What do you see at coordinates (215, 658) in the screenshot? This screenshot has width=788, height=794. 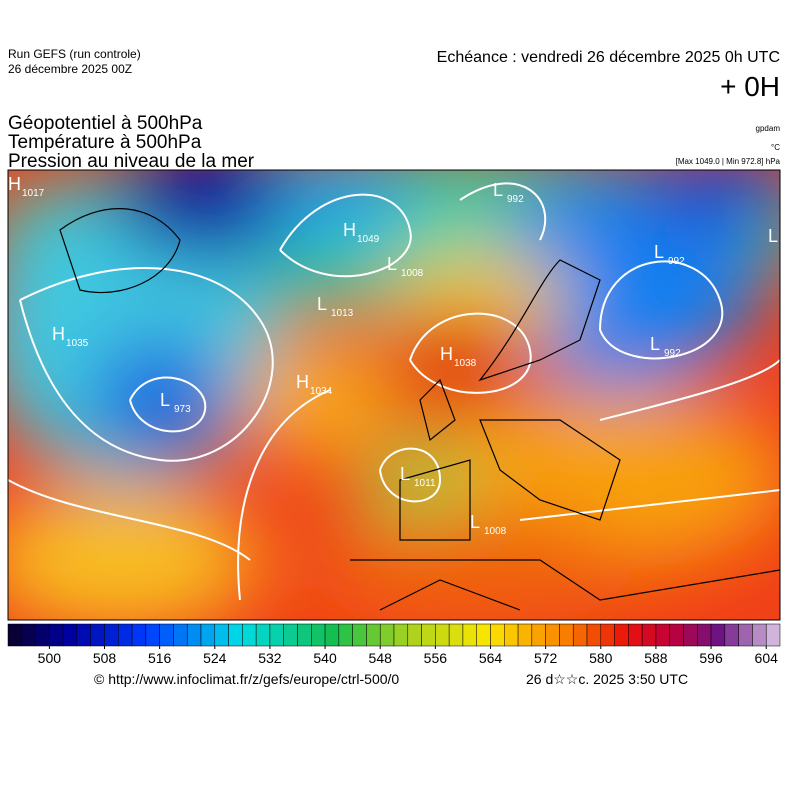 I see `colorbar-tick-label: 524` at bounding box center [215, 658].